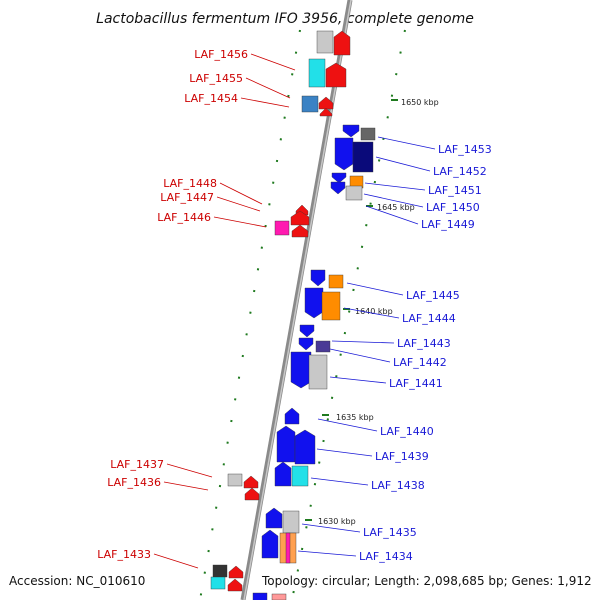 Image resolution: width=600 pixels, height=600 pixels. What do you see at coordinates (465, 149) in the screenshot?
I see `gene-label-right: LAF_1453` at bounding box center [465, 149].